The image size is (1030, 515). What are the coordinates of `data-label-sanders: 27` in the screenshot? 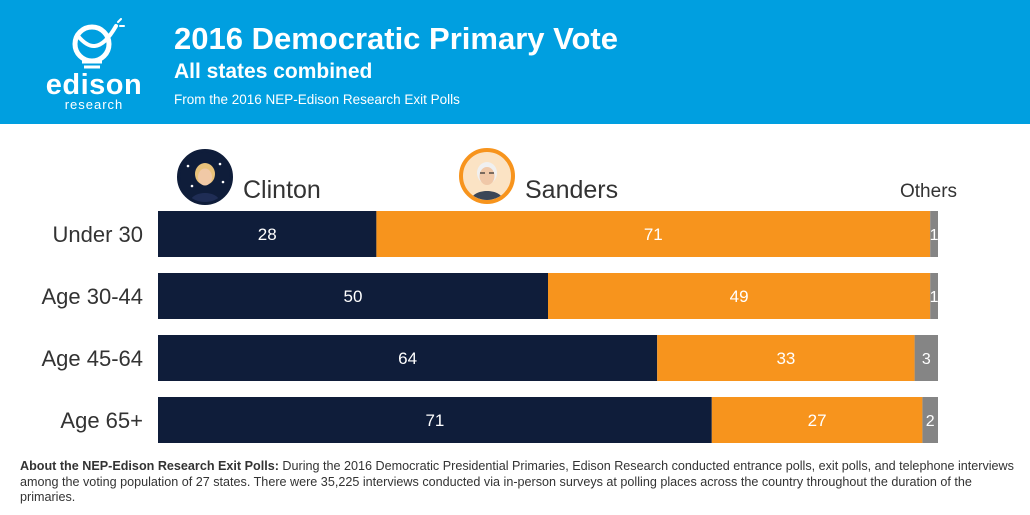 It's located at (817, 420).